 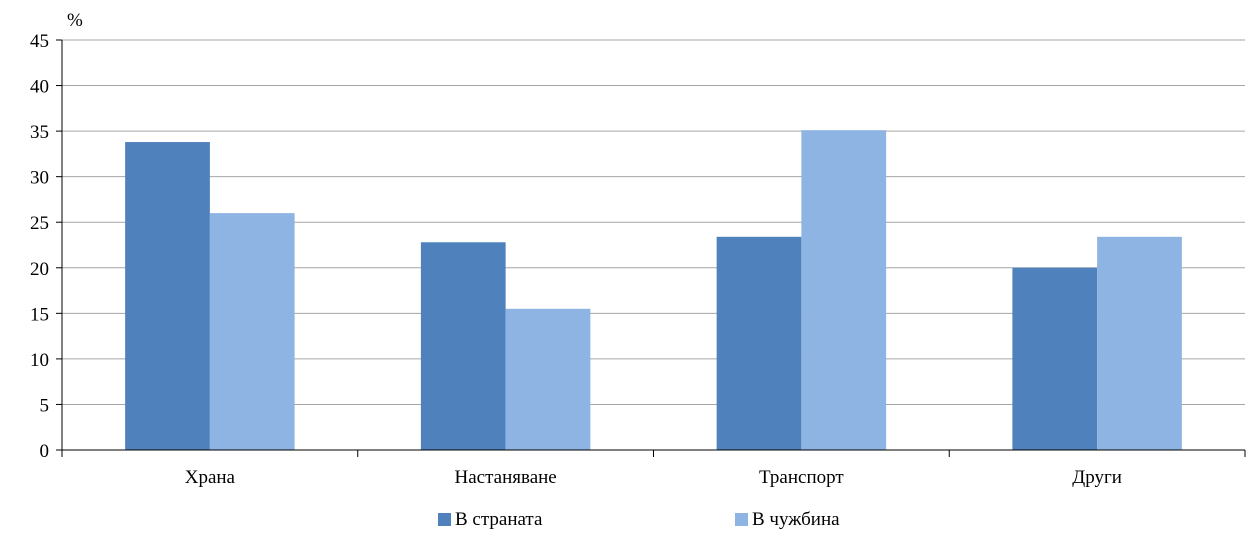 What do you see at coordinates (639, 519) in the screenshot?
I see `legend: В страната В чужбина` at bounding box center [639, 519].